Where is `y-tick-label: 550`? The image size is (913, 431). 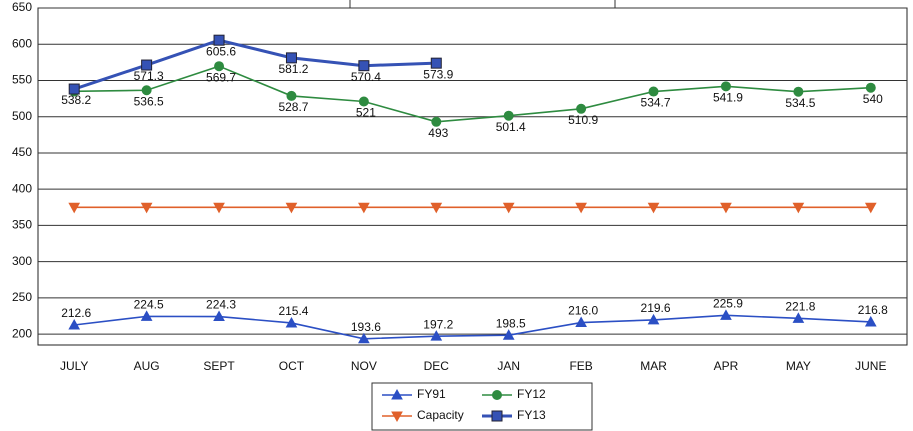
y-tick-label: 550 is located at coordinates (22, 80).